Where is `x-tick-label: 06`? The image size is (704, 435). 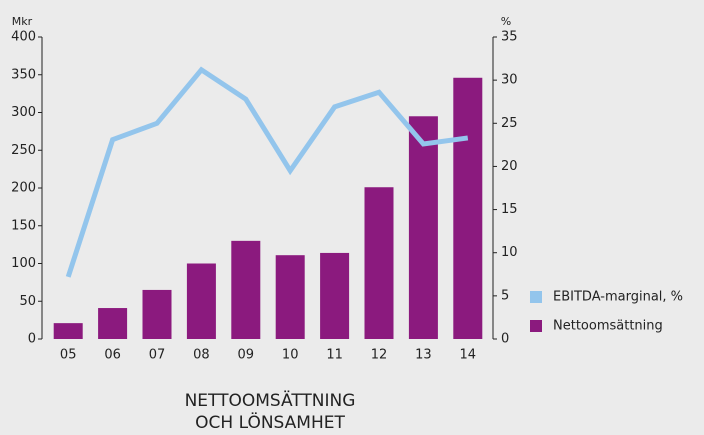
x-tick-label: 06 is located at coordinates (112, 355).